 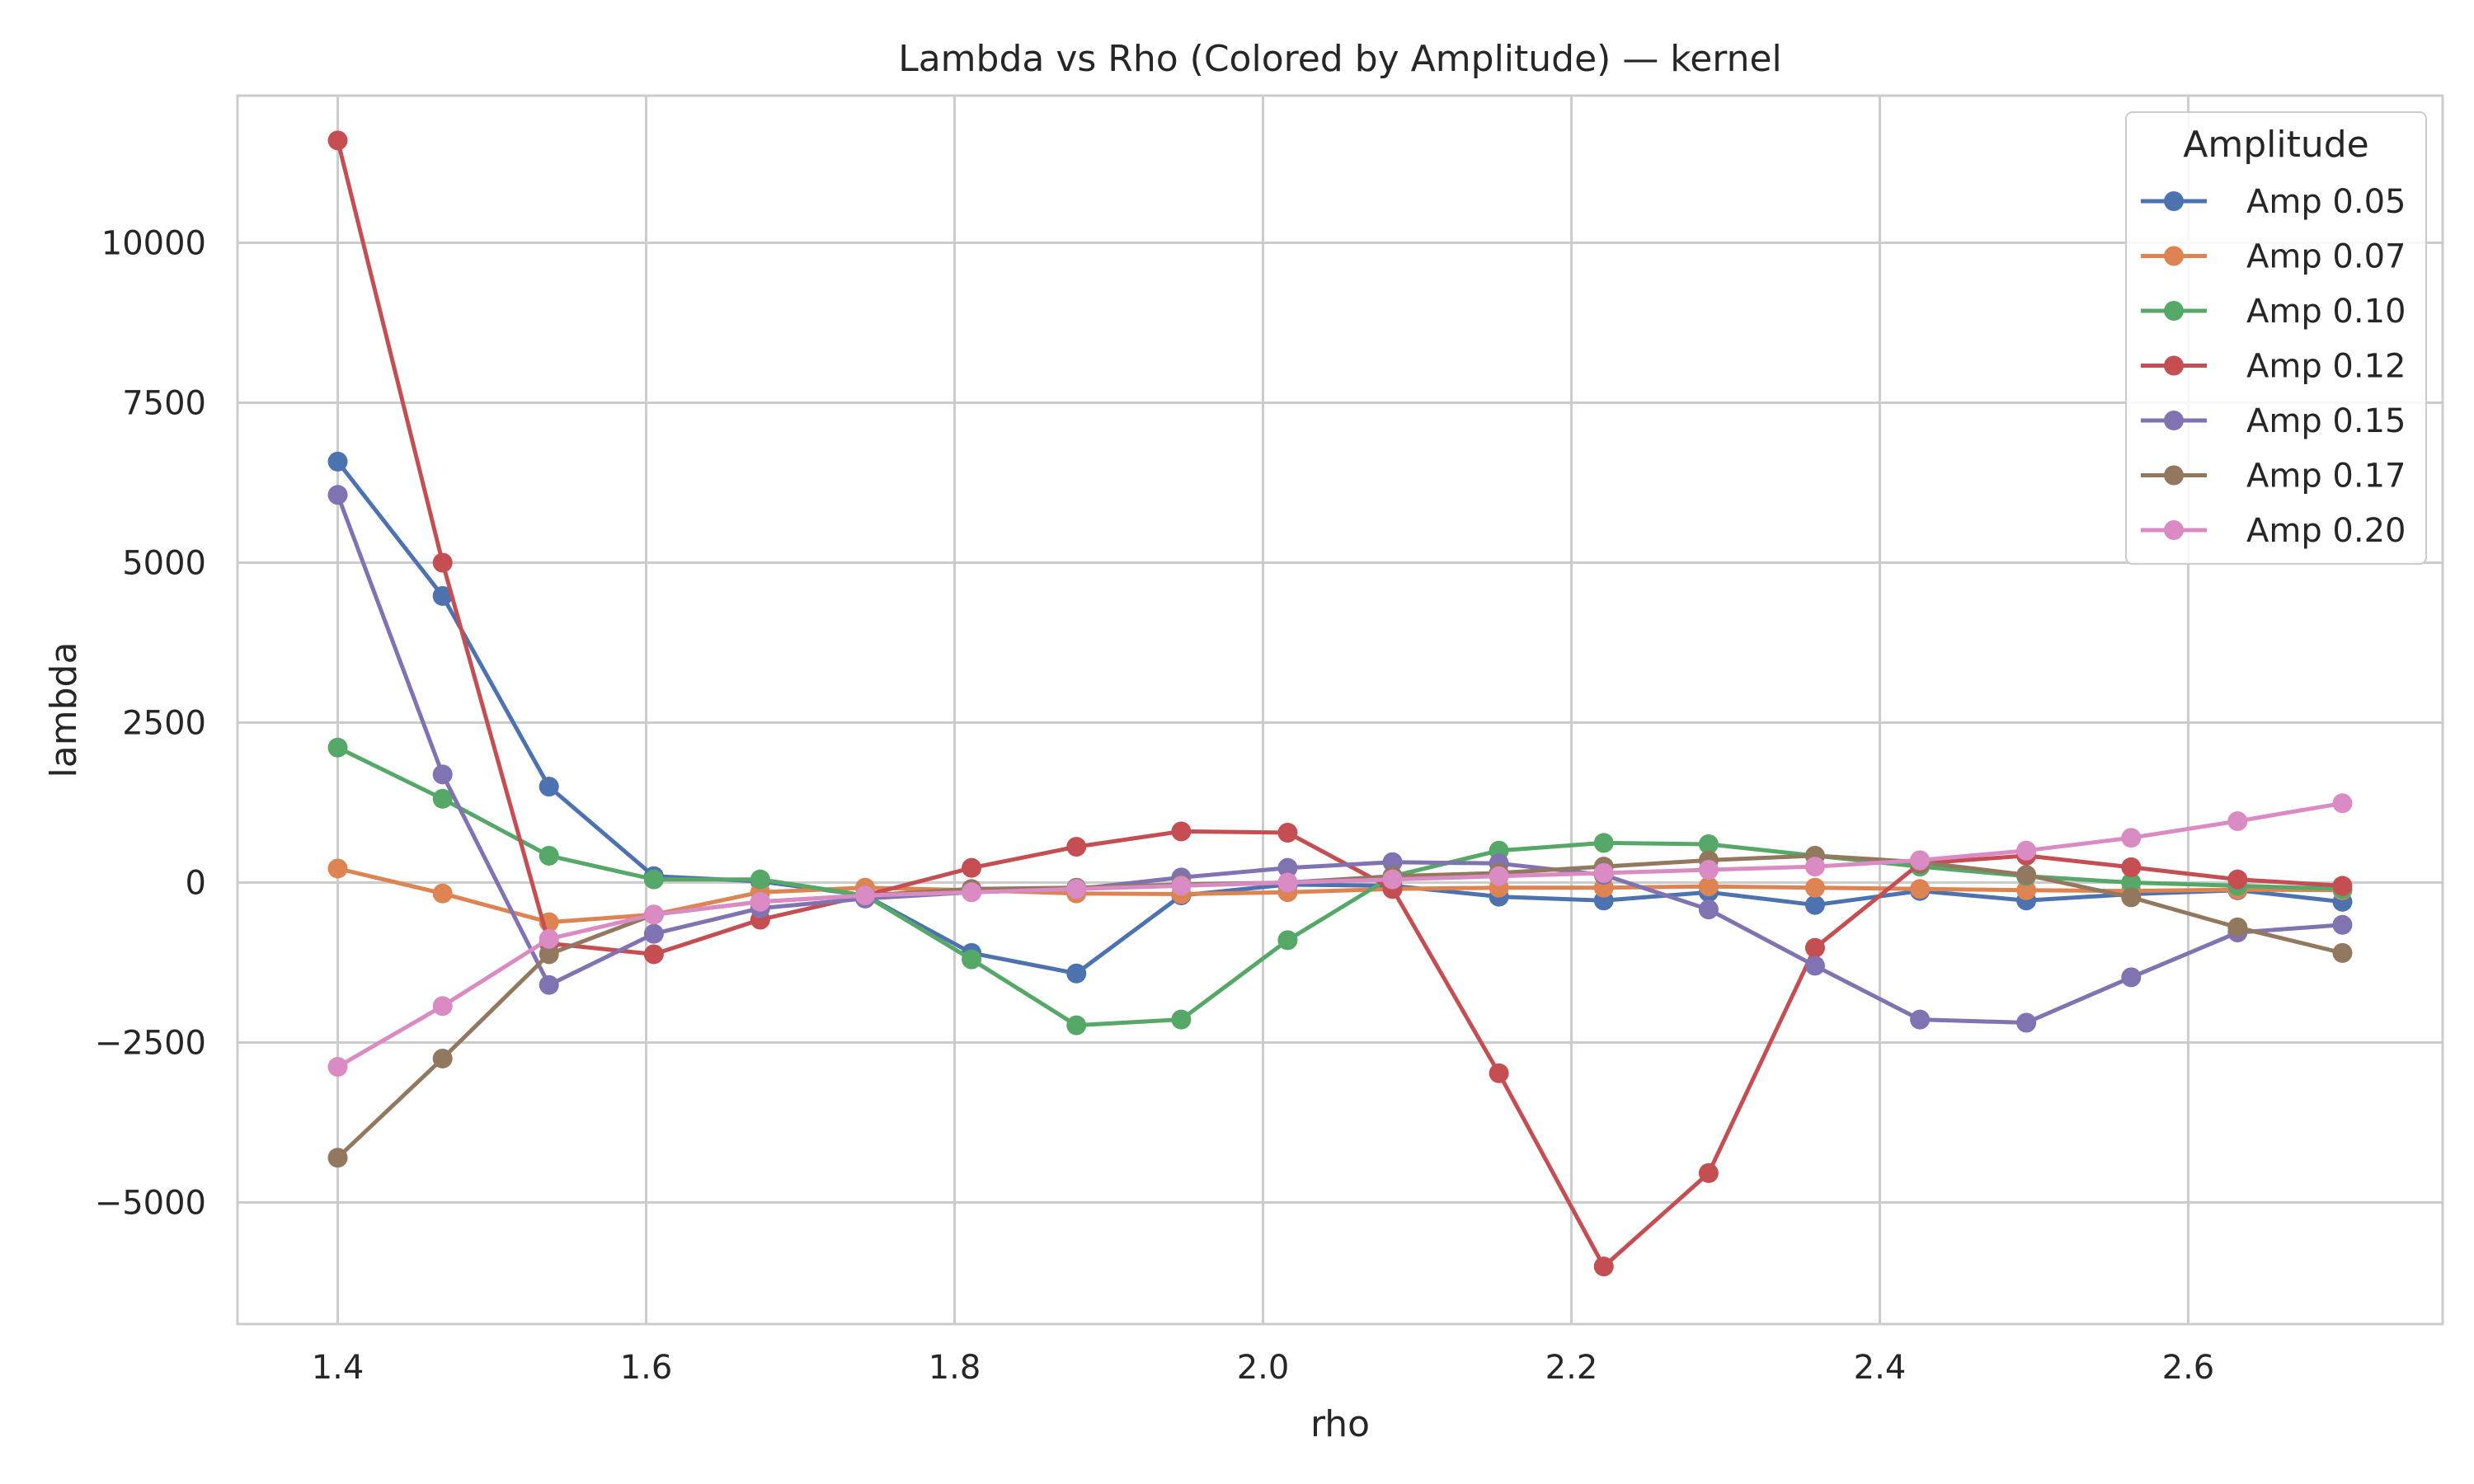 I want to click on series-line, so click(x=1339, y=935).